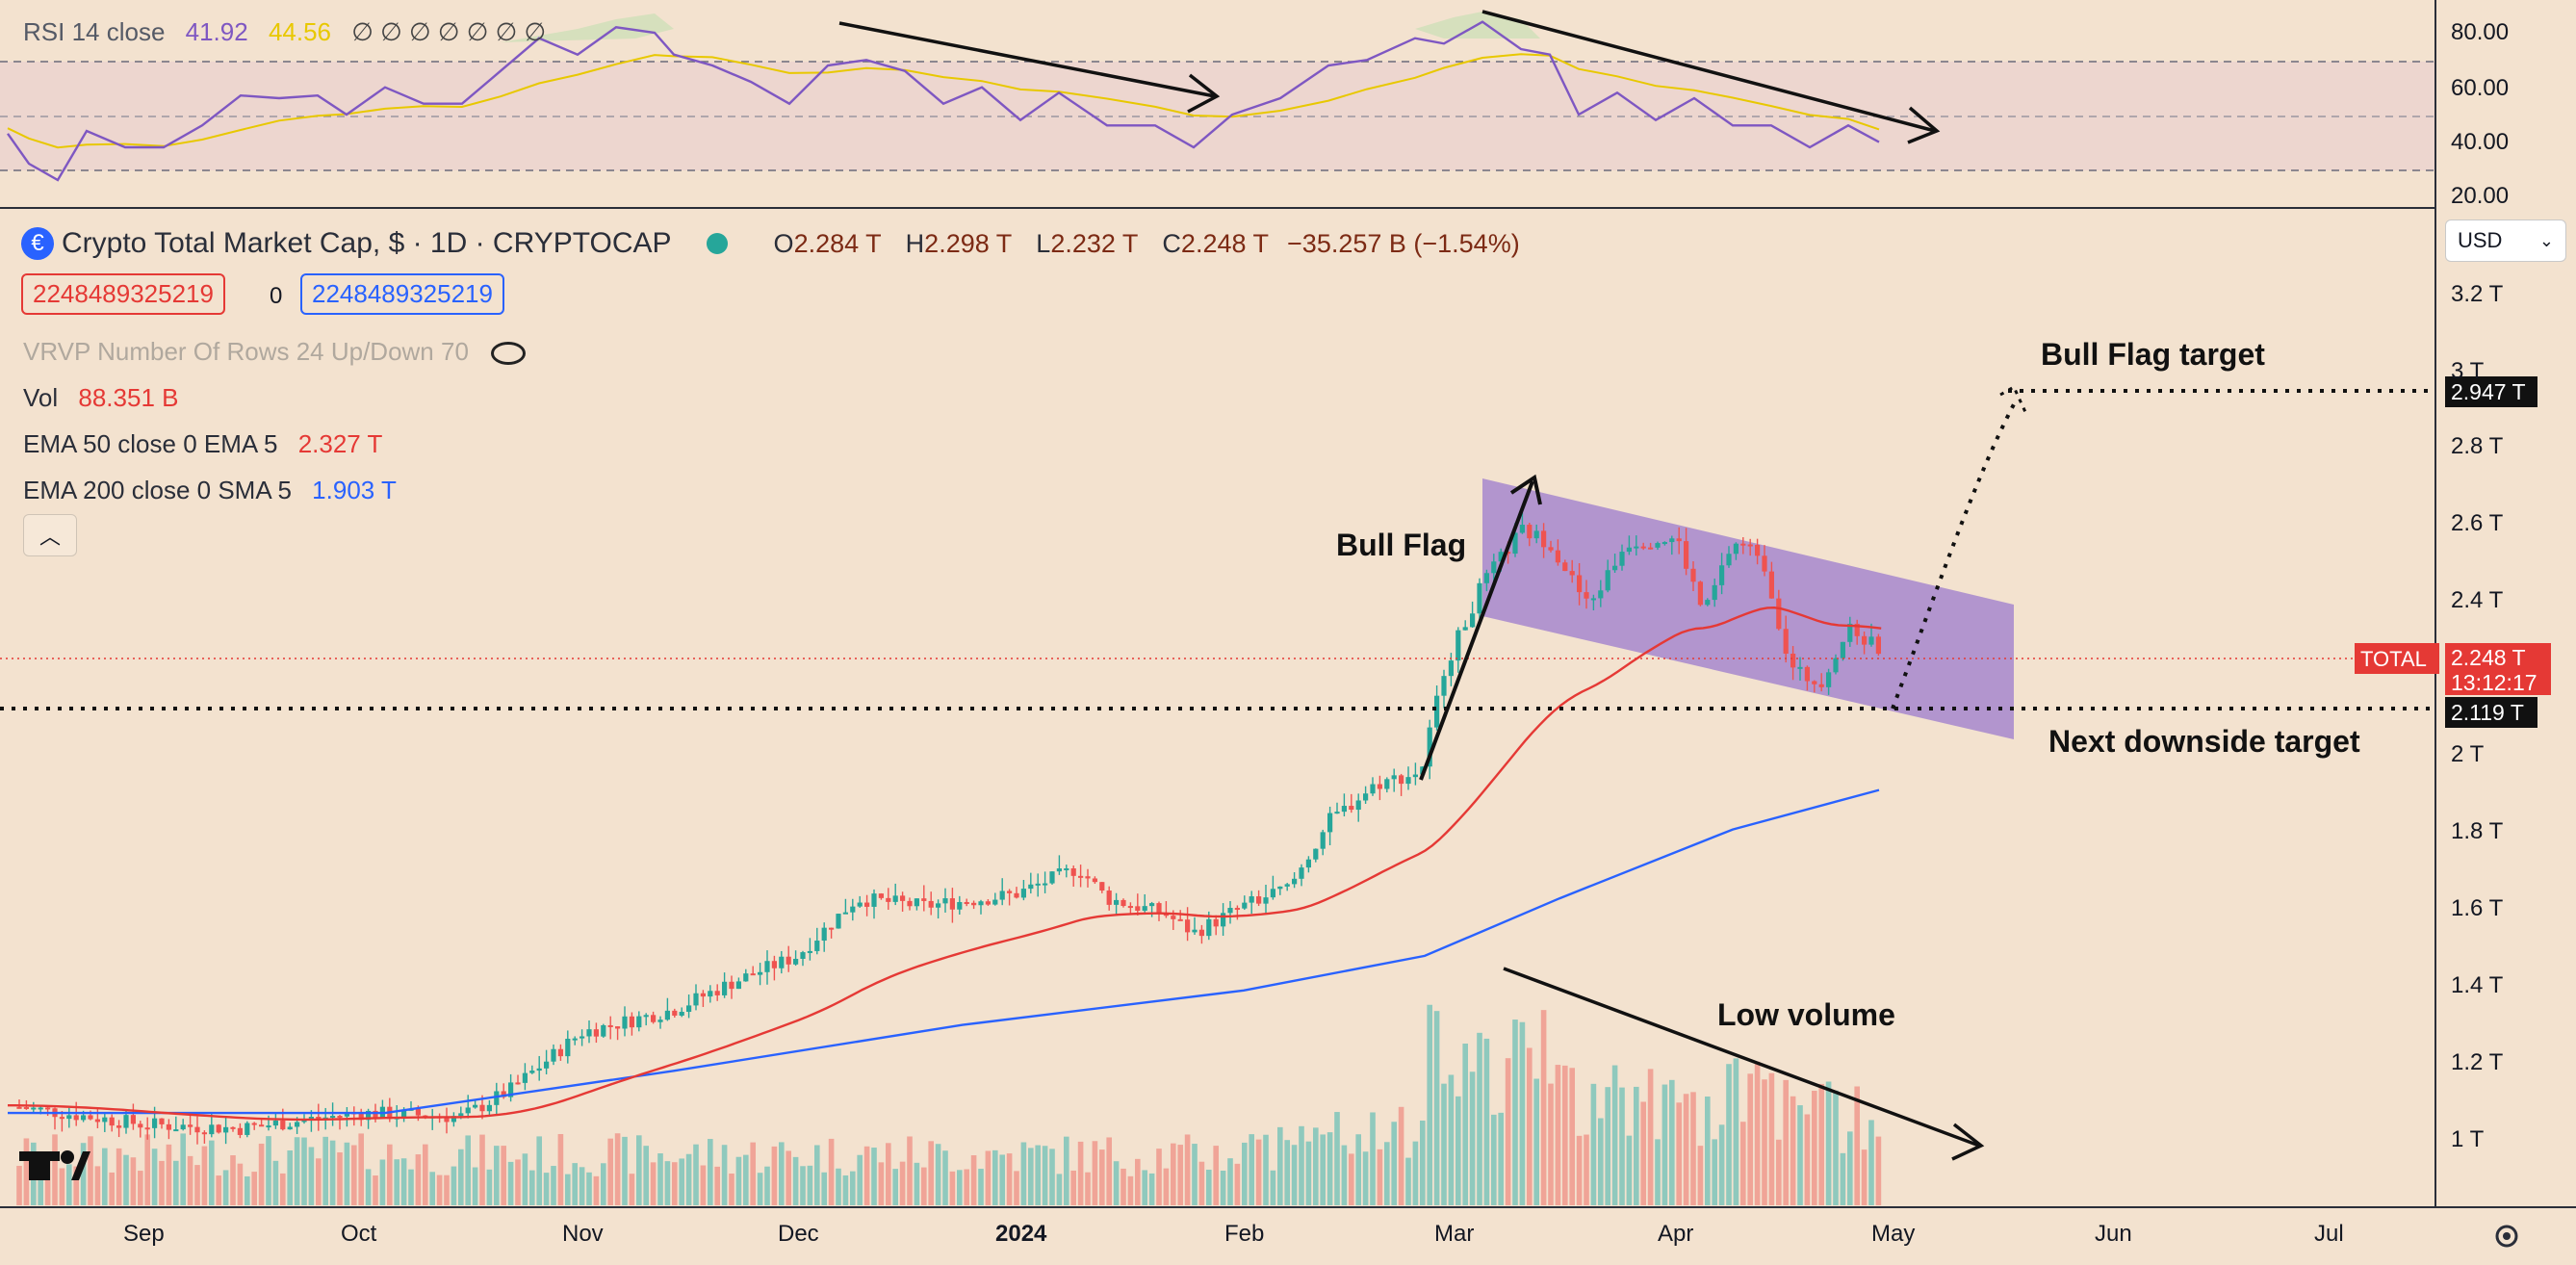 Image resolution: width=2576 pixels, height=1265 pixels. Describe the element at coordinates (1748, 608) in the screenshot. I see `bull-flag-channel` at that location.